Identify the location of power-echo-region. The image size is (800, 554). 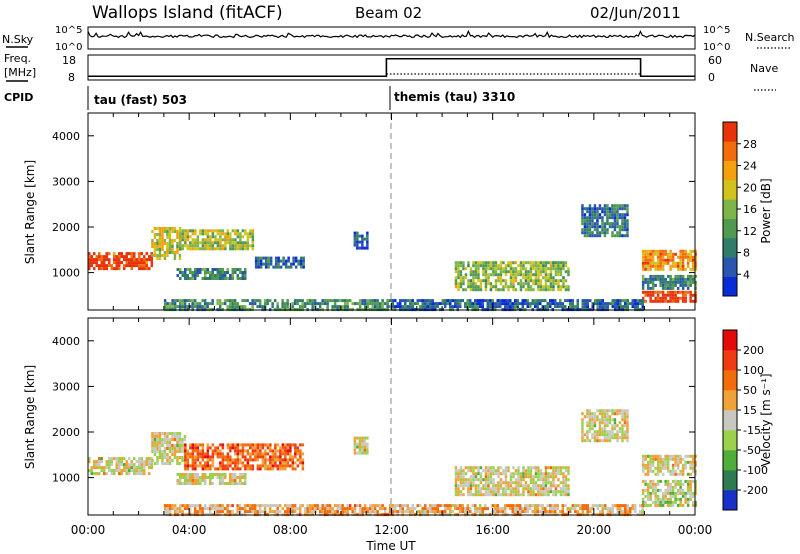
(217, 240).